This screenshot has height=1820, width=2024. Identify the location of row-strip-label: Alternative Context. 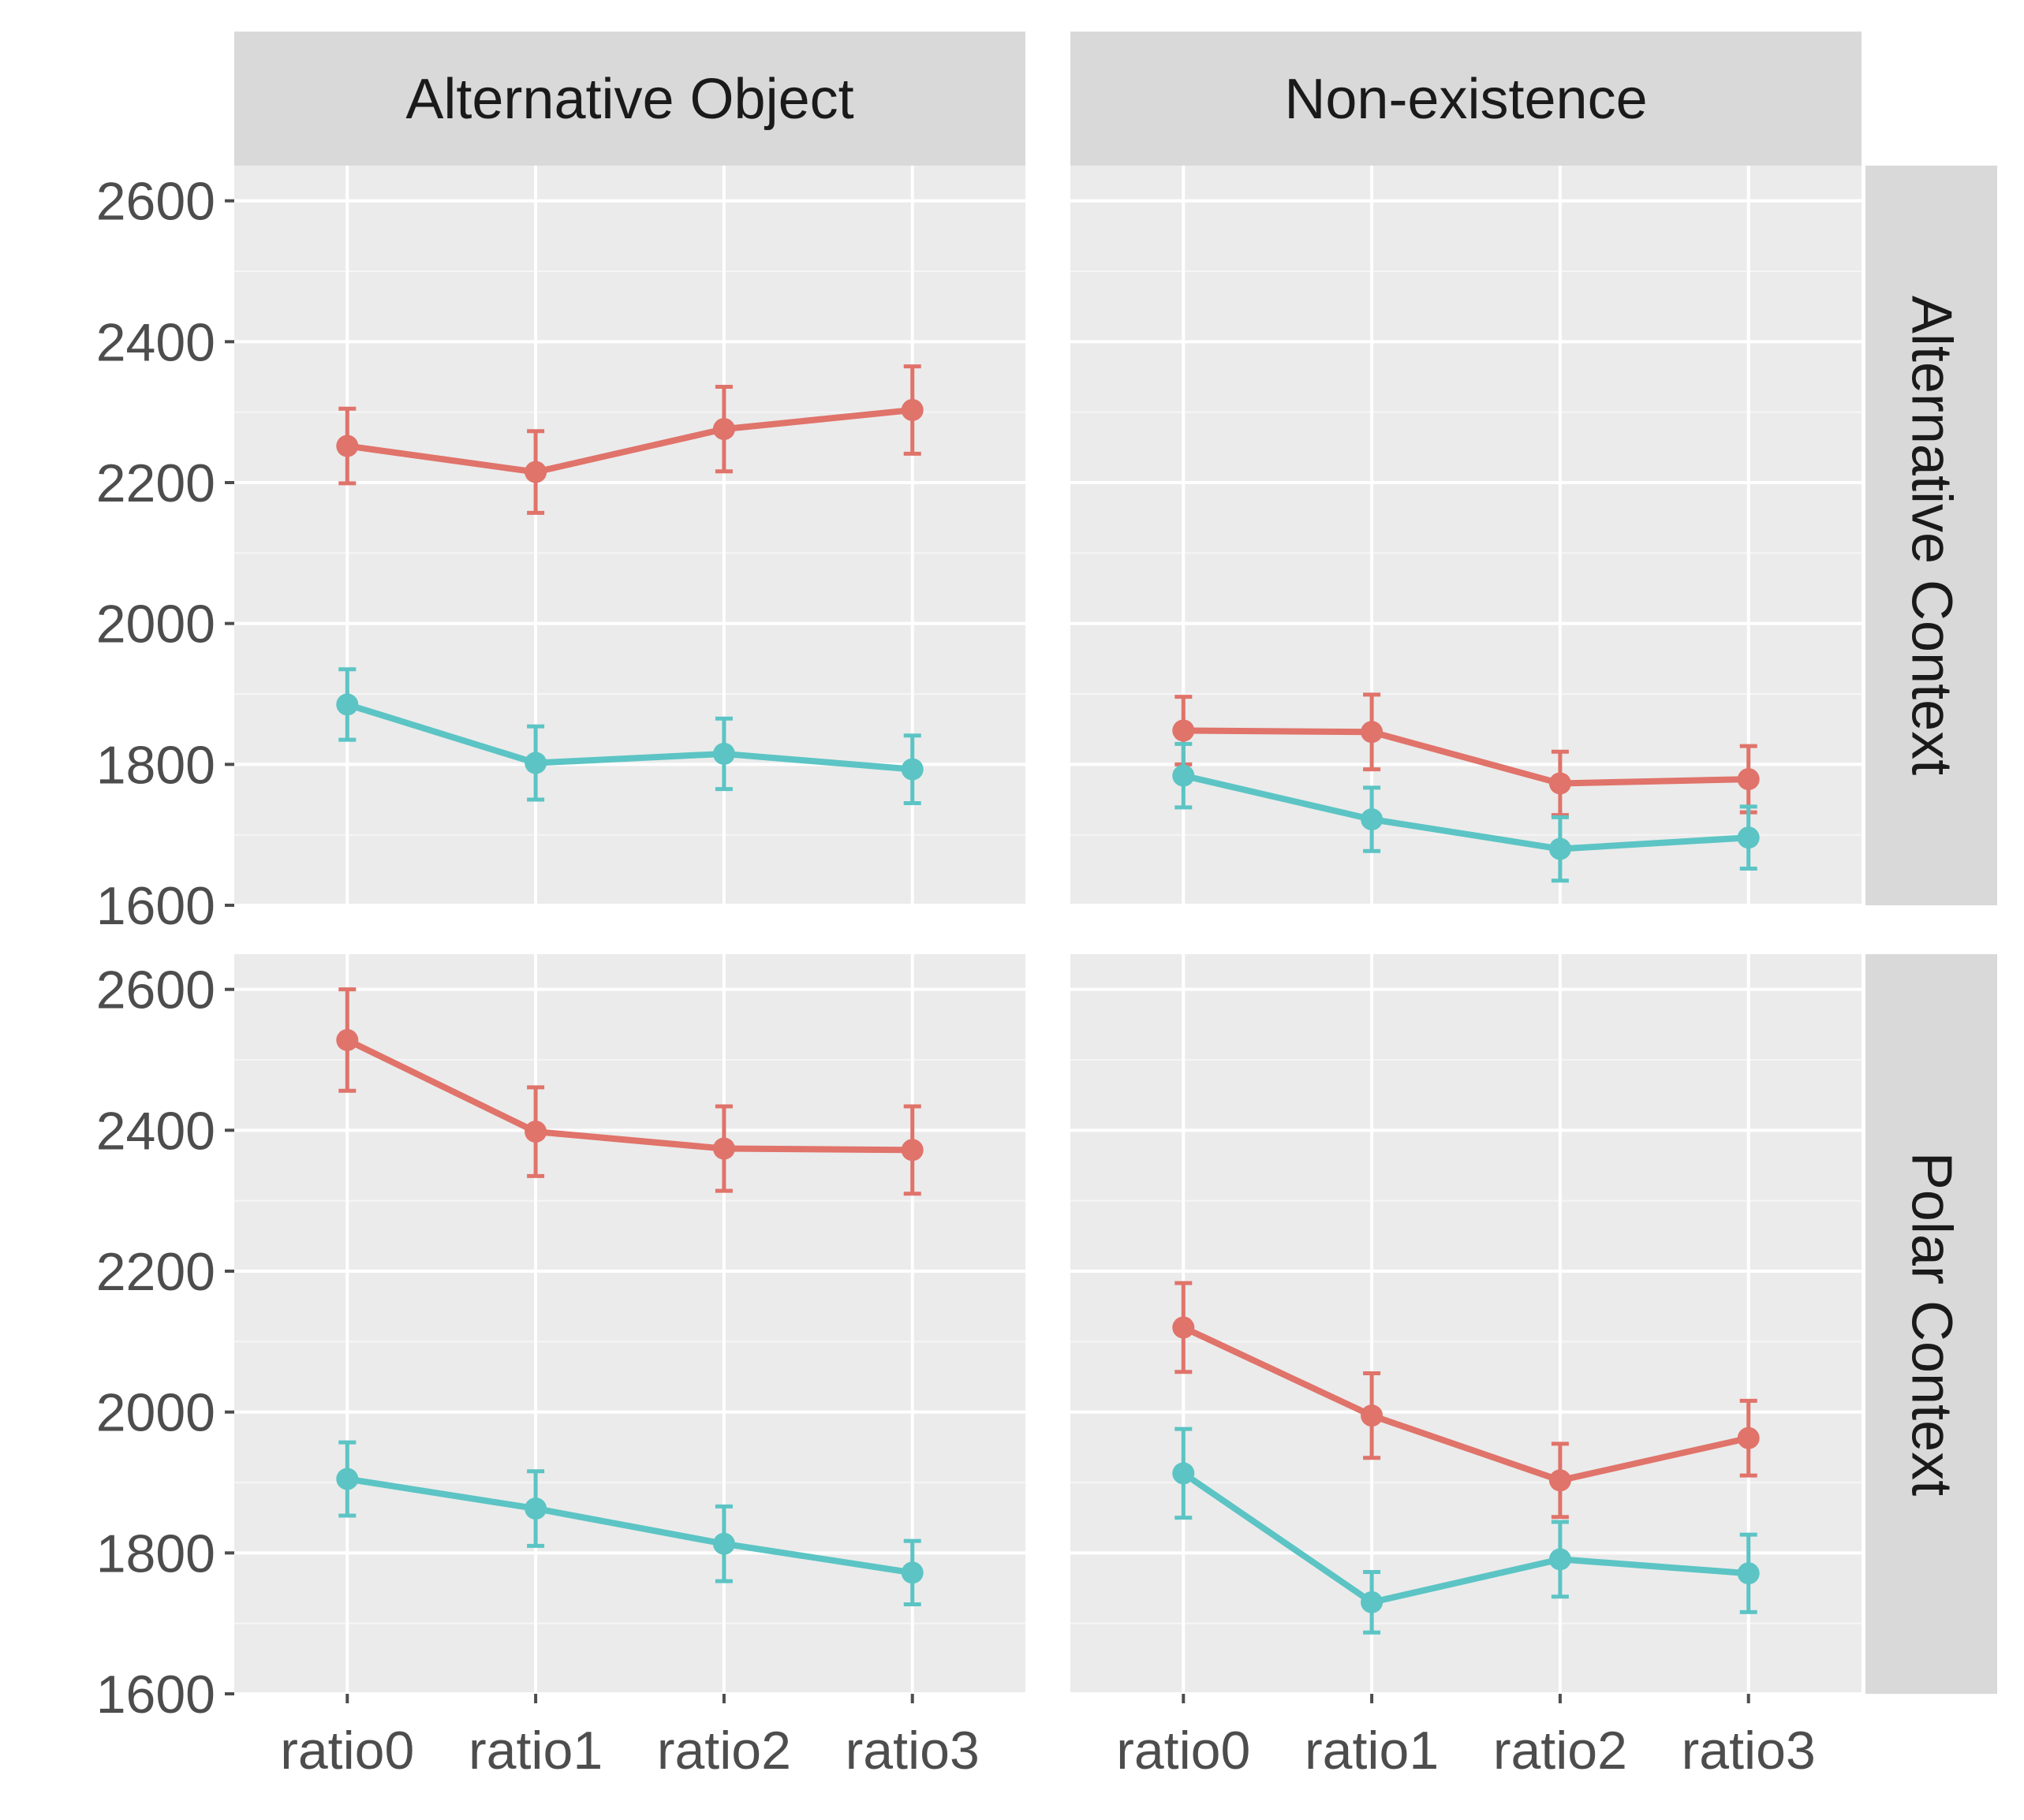
(1931, 535).